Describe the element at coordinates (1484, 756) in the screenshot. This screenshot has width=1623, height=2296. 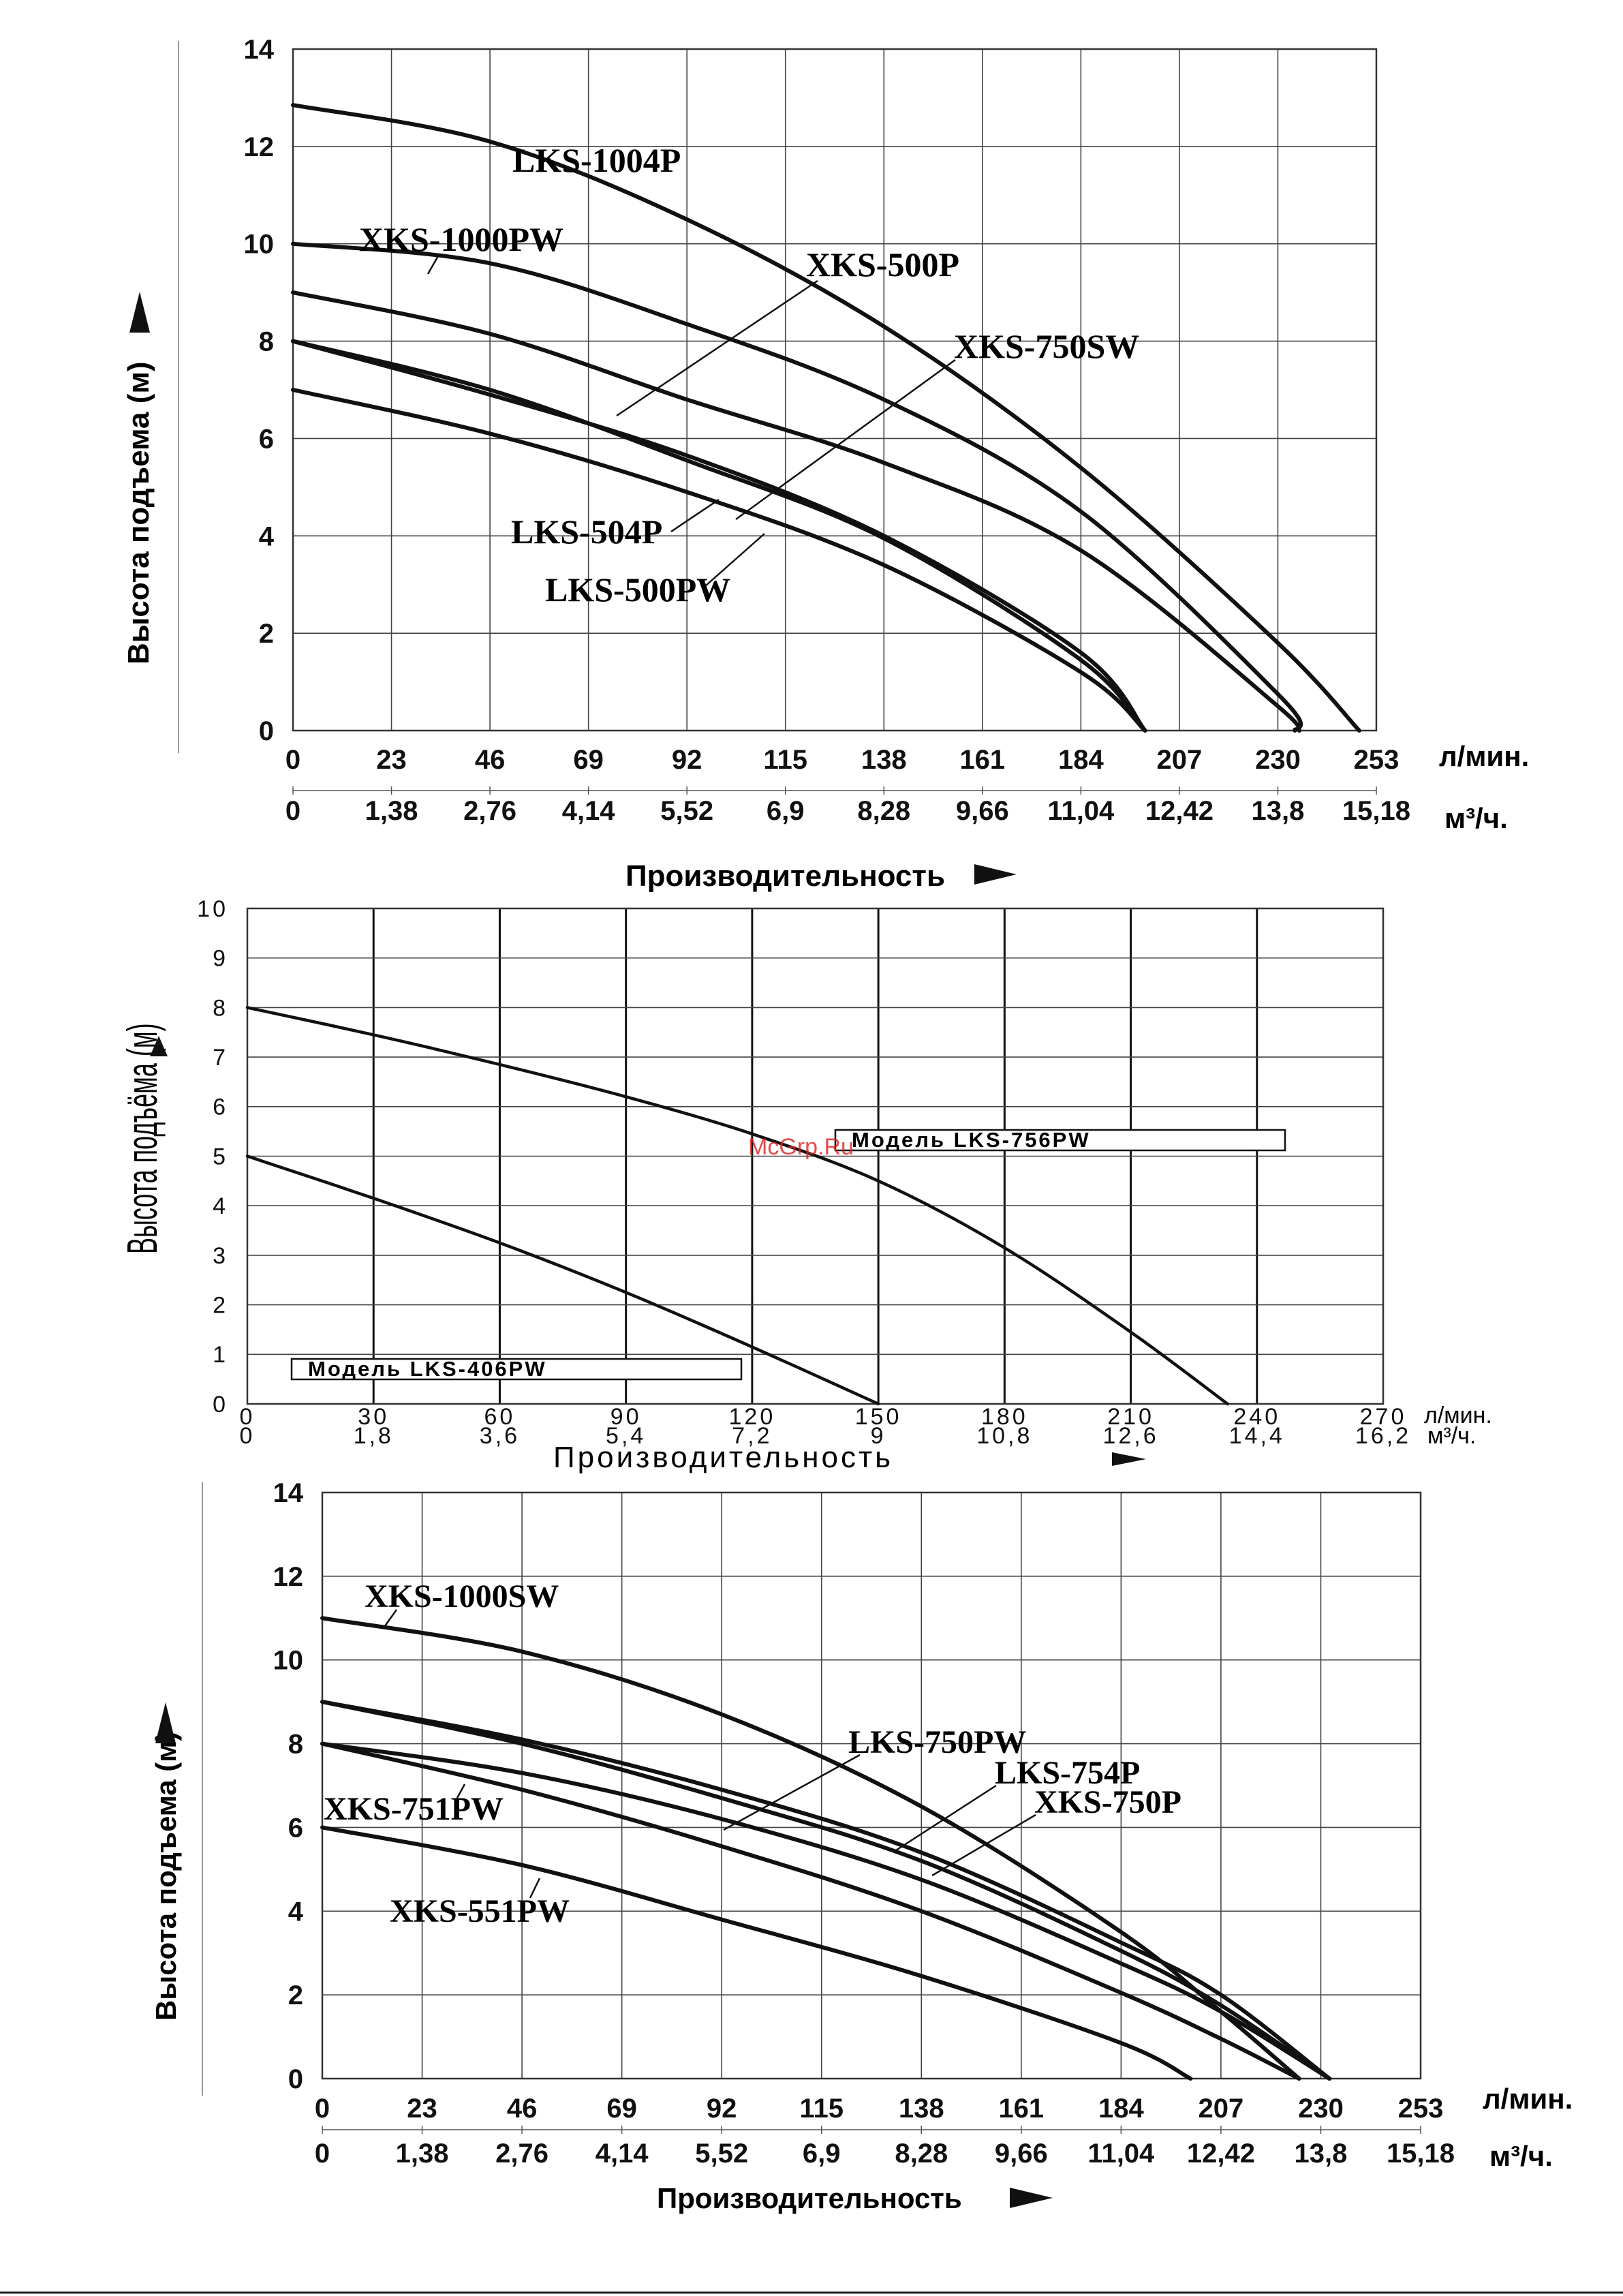
I see `chart-1-x-unit-primary: л/мин.` at that location.